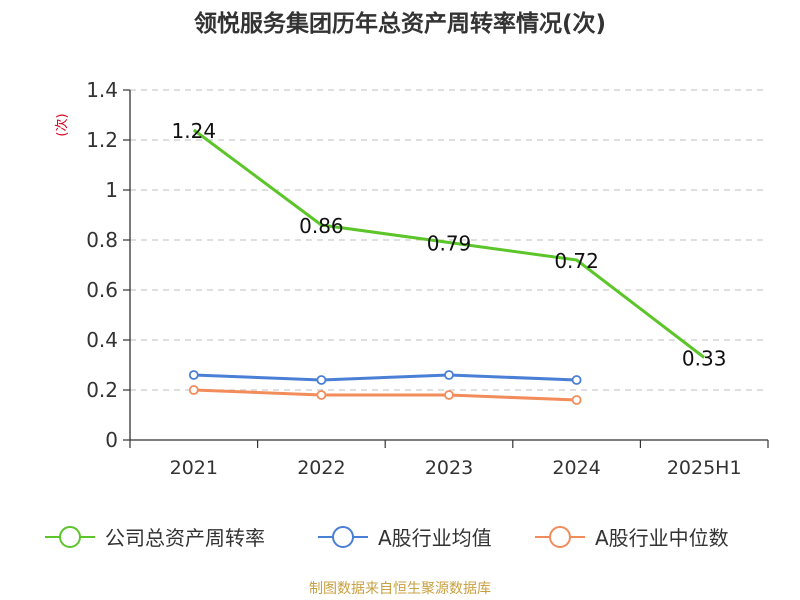 Image resolution: width=800 pixels, height=600 pixels. What do you see at coordinates (321, 226) in the screenshot?
I see `data-label: 0.86` at bounding box center [321, 226].